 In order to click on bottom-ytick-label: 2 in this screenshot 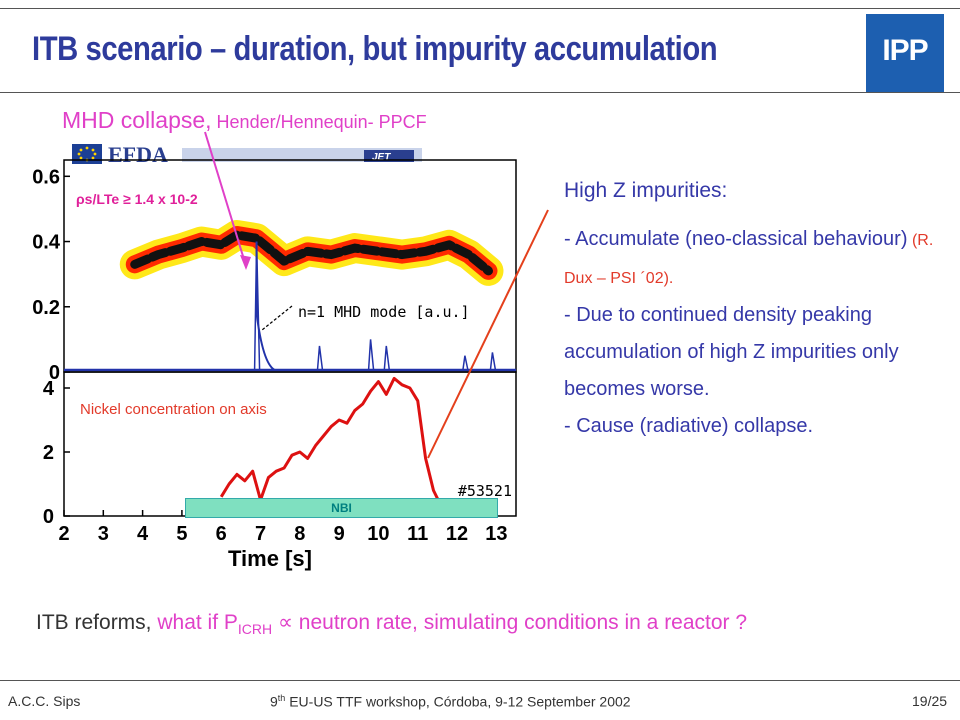, I will do `click(48, 453)`.